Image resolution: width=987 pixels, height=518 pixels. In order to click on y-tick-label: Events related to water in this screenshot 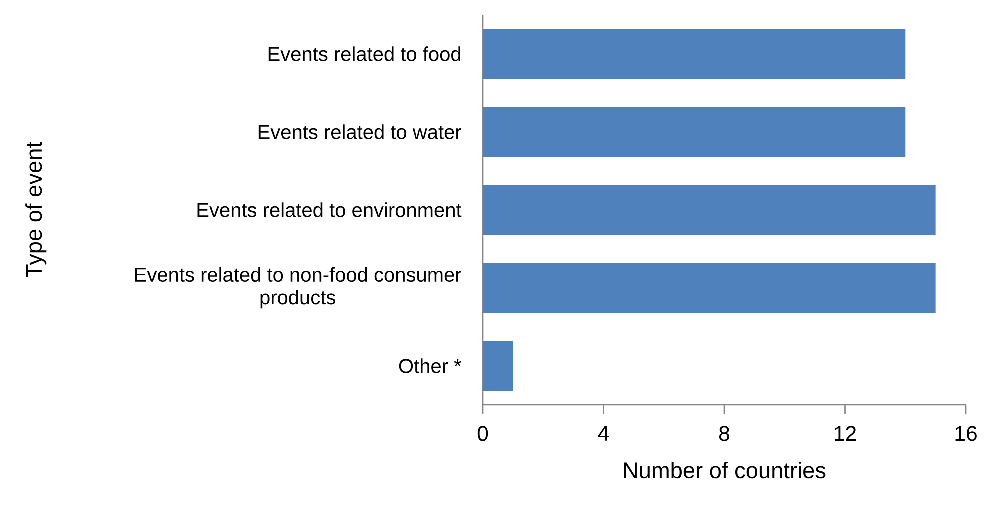, I will do `click(360, 132)`.